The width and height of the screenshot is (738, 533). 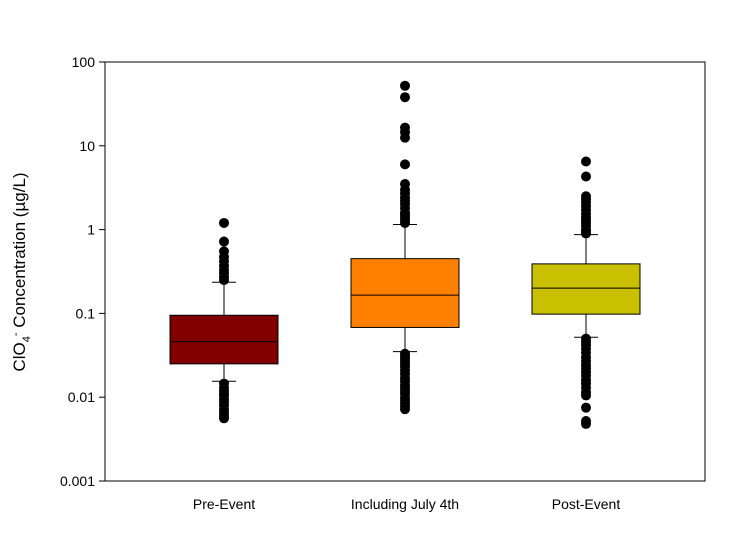 I want to click on y-tick-label-4: 10, so click(x=87, y=146).